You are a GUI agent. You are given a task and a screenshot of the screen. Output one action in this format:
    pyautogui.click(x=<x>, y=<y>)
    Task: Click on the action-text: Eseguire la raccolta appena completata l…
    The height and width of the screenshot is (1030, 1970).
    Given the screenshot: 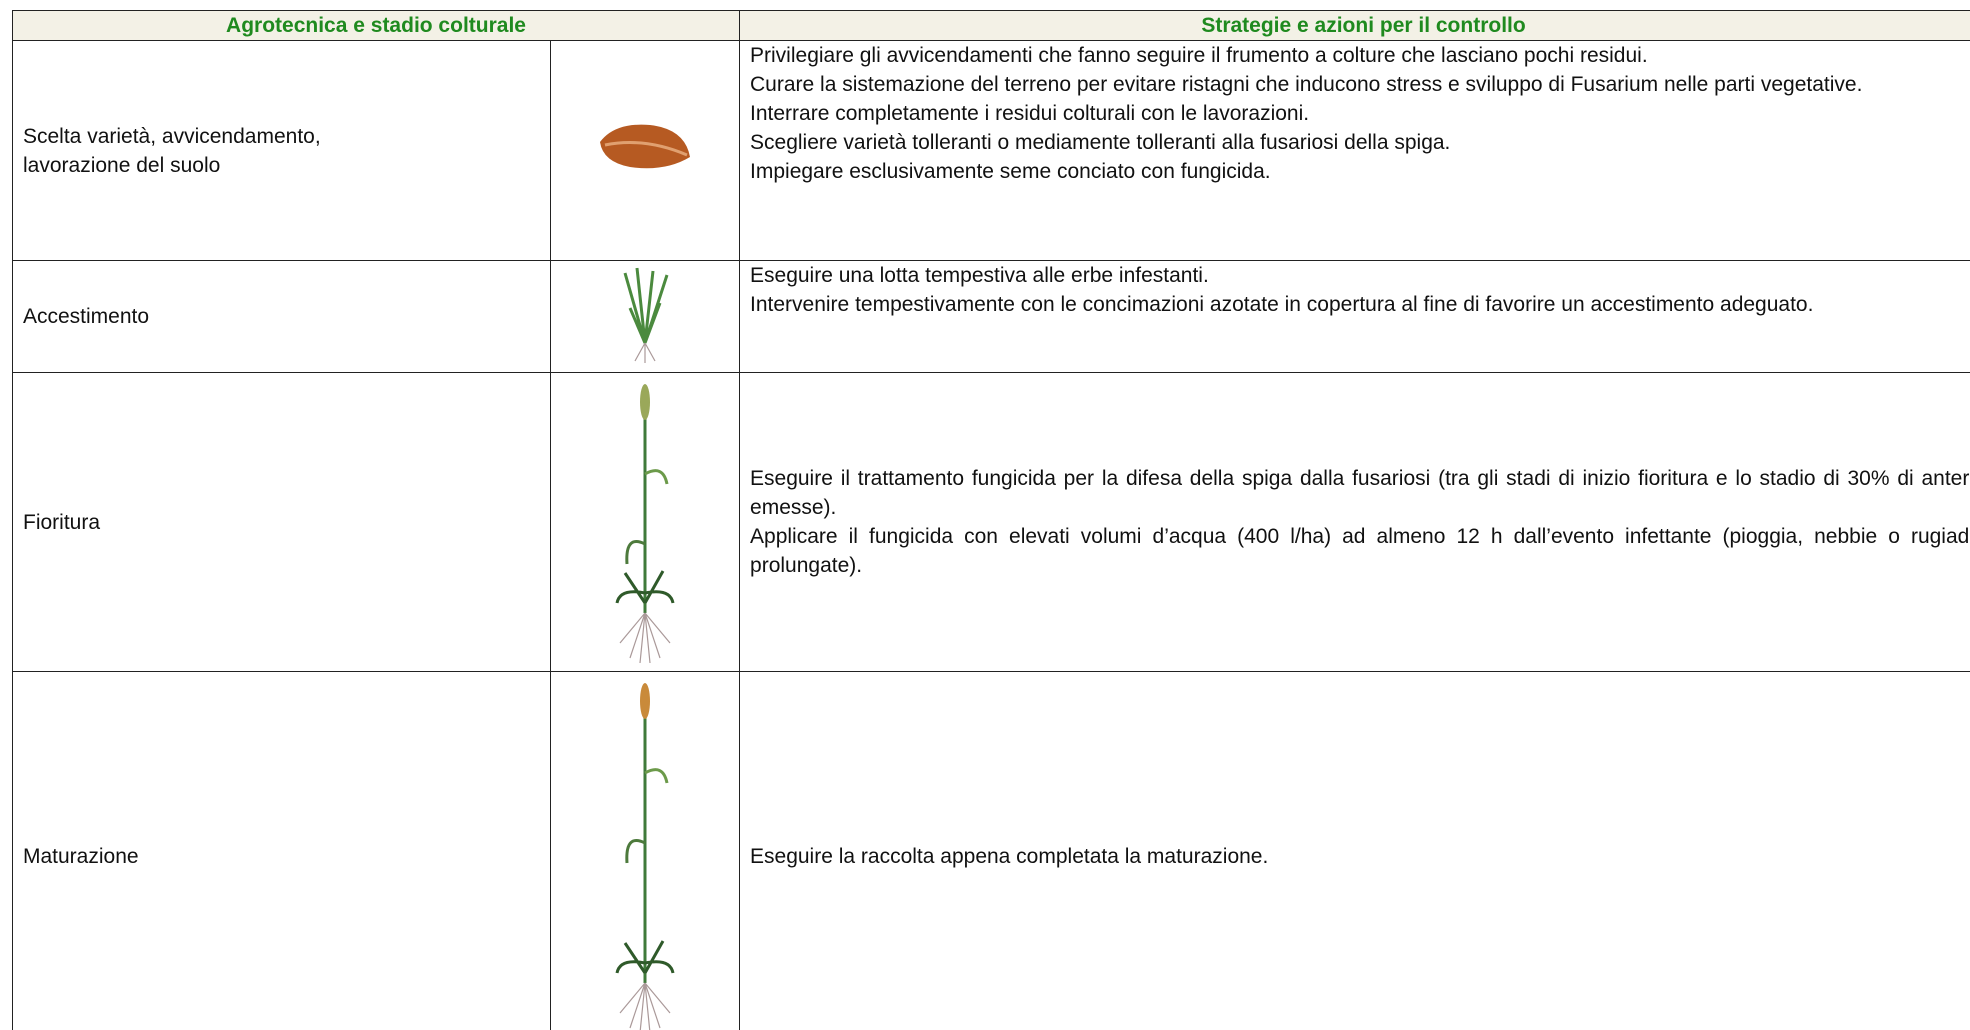 What is the action you would take?
    pyautogui.click(x=1009, y=856)
    